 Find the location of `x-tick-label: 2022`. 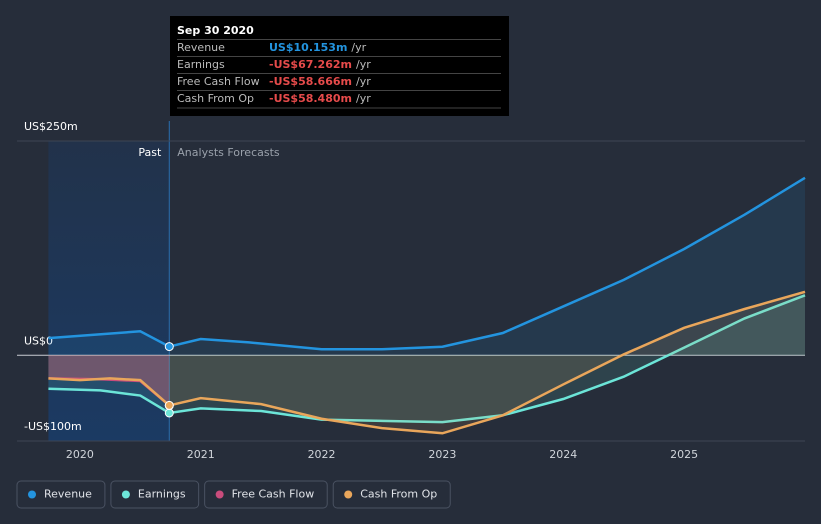

x-tick-label: 2022 is located at coordinates (322, 454).